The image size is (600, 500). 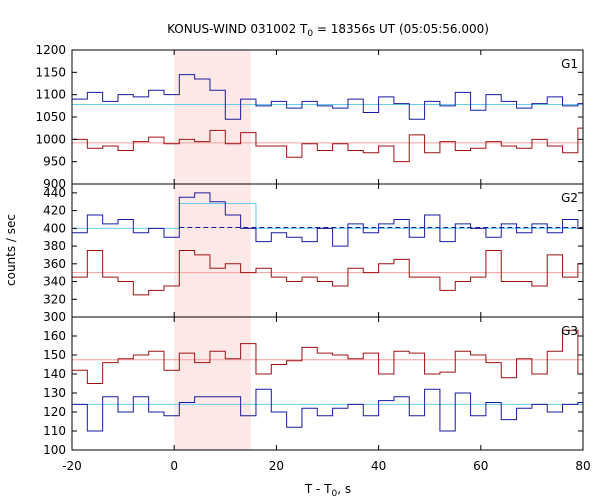 What do you see at coordinates (327, 216) in the screenshot?
I see `fit-line` at bounding box center [327, 216].